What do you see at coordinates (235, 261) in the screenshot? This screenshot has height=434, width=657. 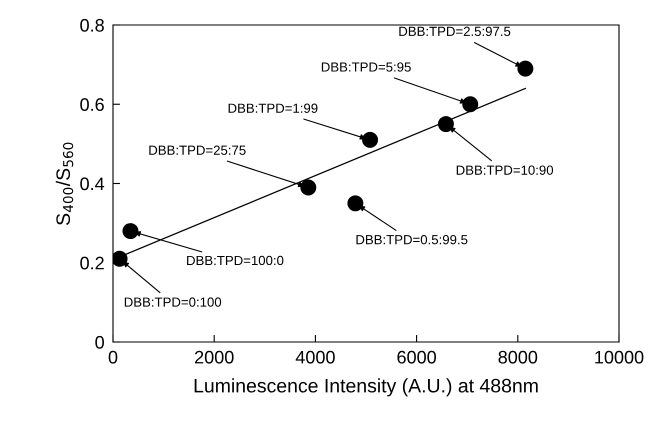 I see `annotation: DBB:TPD=100:0` at bounding box center [235, 261].